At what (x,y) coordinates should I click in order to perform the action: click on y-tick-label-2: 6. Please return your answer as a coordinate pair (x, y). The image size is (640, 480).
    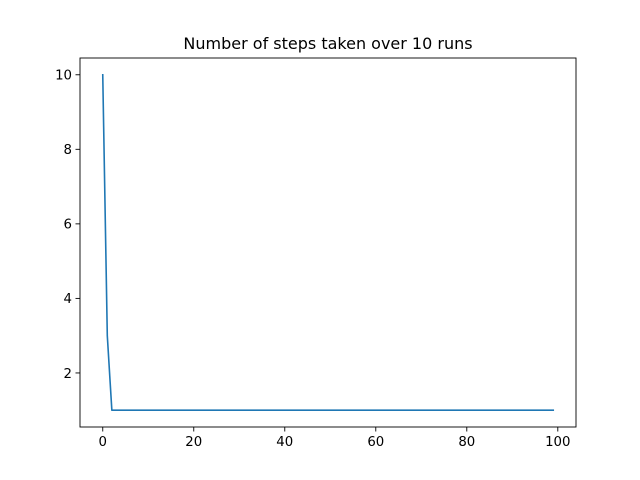
    Looking at the image, I should click on (68, 225).